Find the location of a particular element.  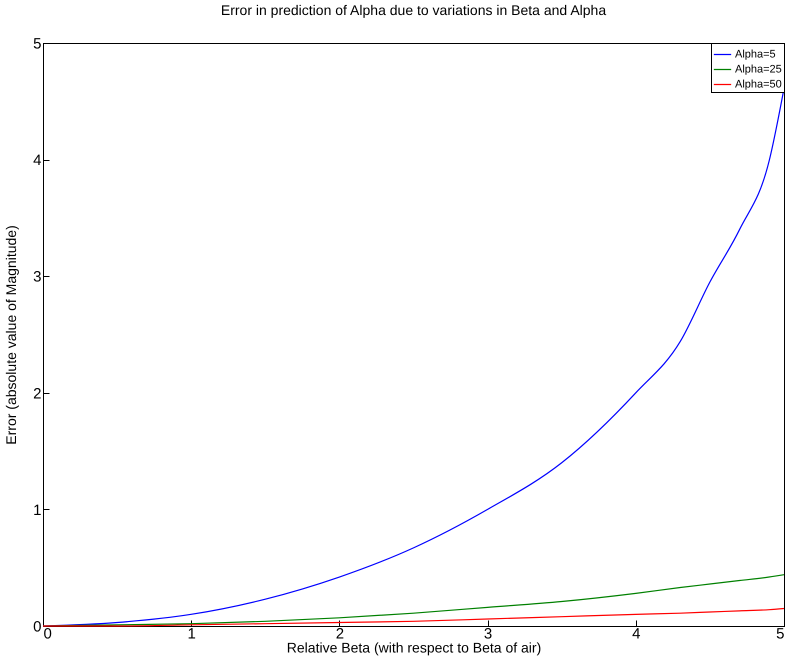

chart-title: Error in prediction of Alpha due to variations in Beta and Alpha is located at coordinates (413, 10).